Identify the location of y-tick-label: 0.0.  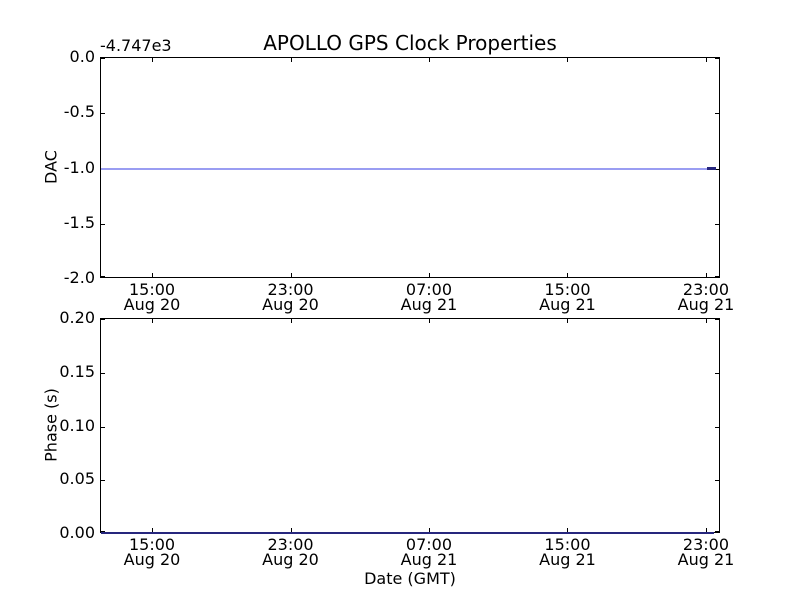
(82, 56).